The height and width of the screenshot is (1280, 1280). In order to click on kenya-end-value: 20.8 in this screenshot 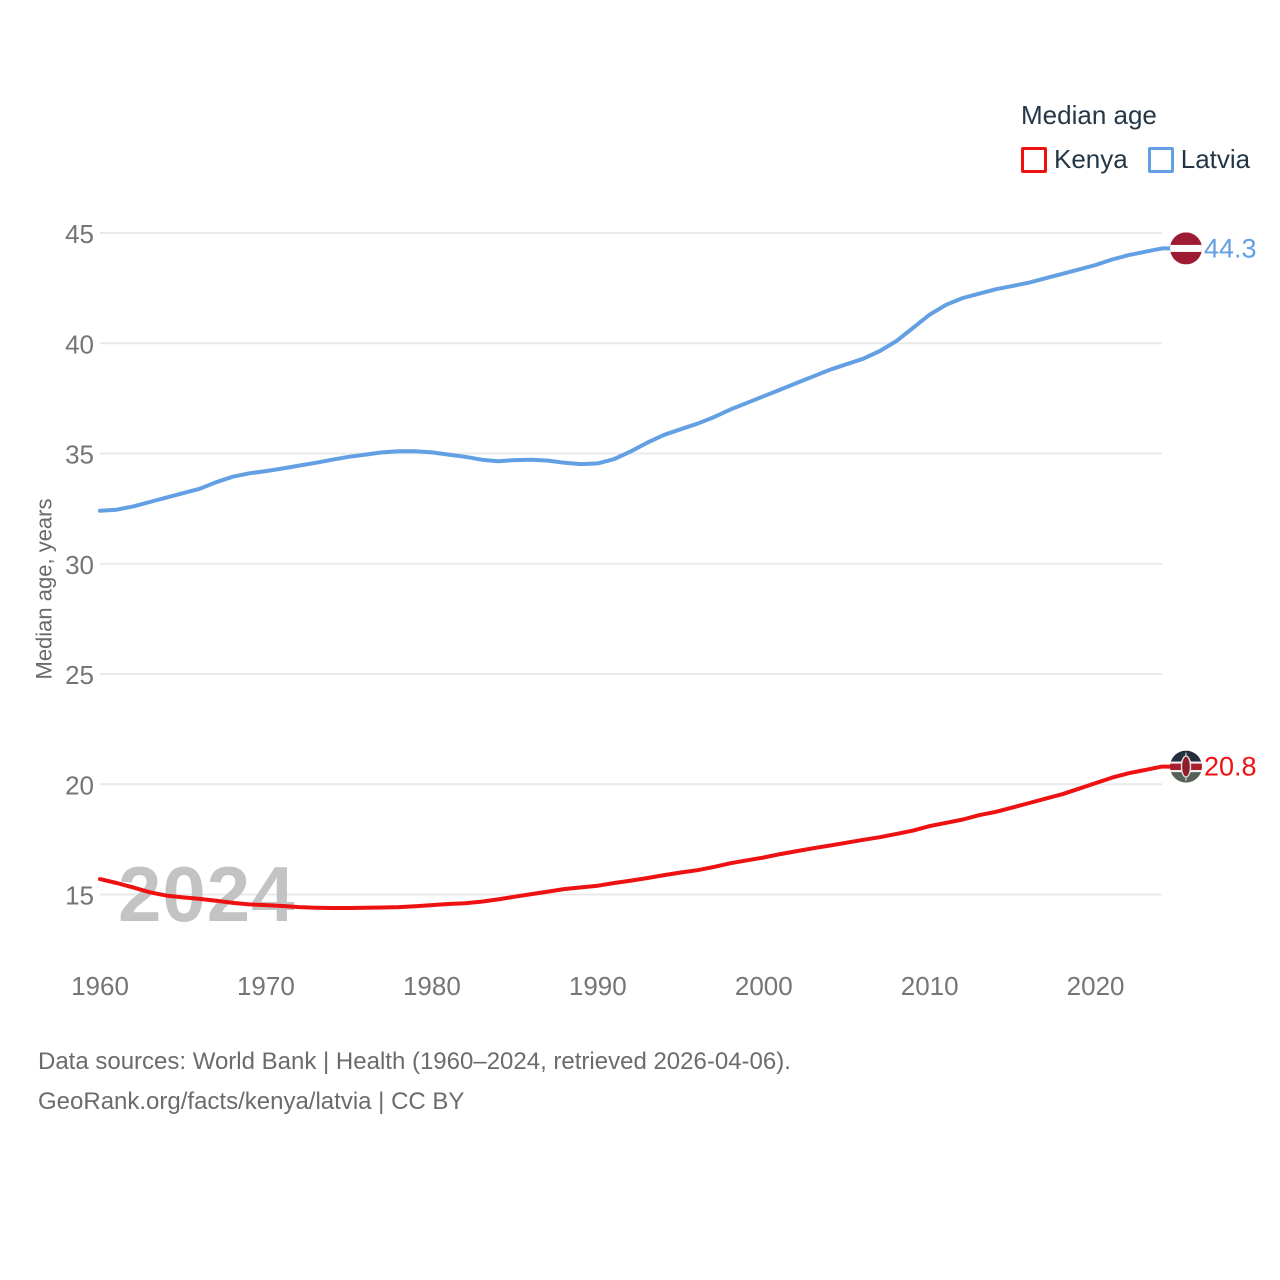, I will do `click(1230, 767)`.